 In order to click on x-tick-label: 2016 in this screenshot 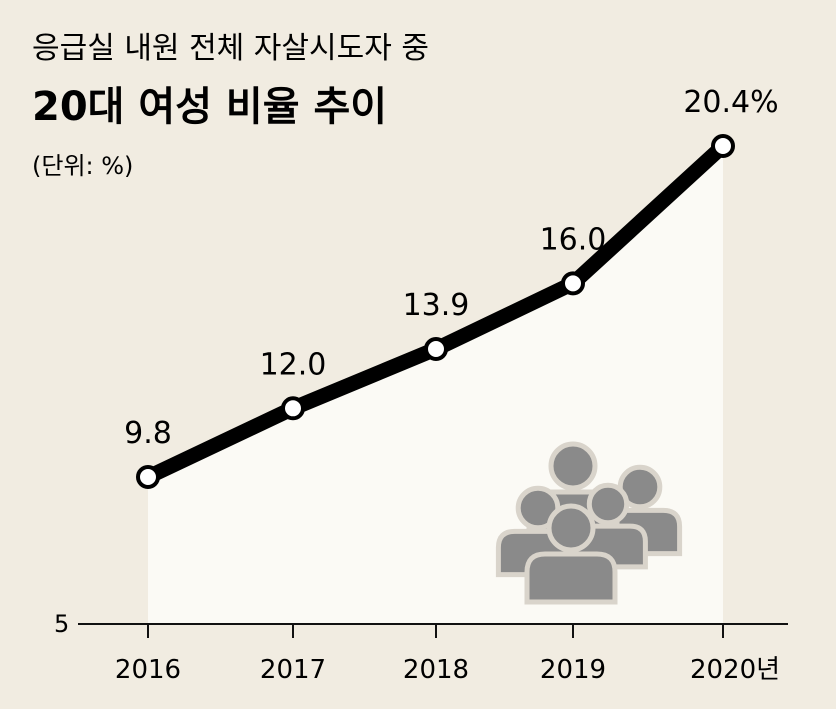, I will do `click(148, 670)`.